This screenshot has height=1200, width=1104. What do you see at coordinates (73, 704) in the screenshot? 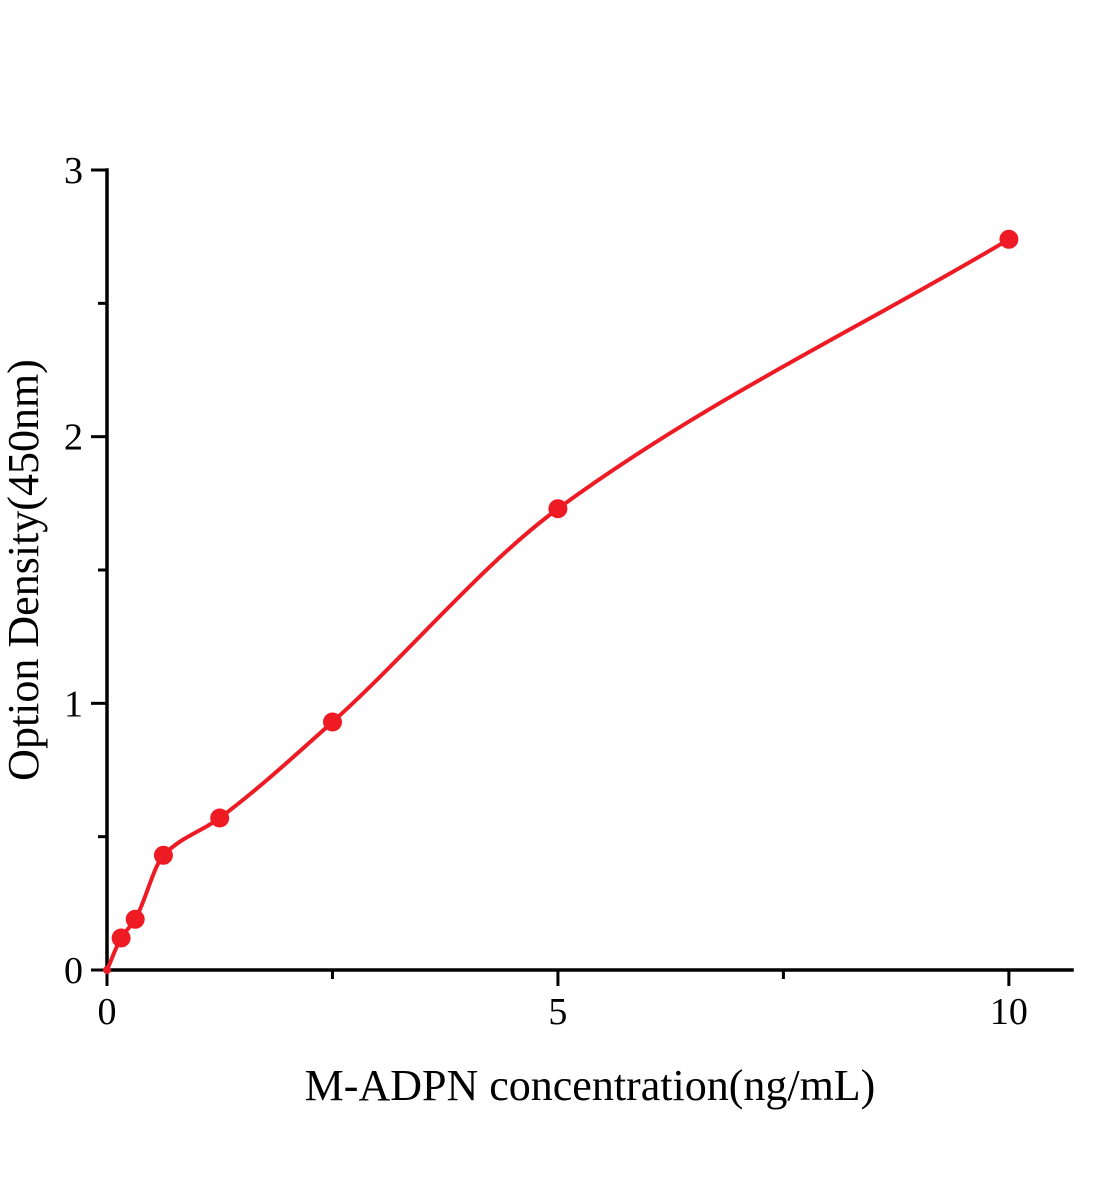
I see `y-tick-label: 1` at bounding box center [73, 704].